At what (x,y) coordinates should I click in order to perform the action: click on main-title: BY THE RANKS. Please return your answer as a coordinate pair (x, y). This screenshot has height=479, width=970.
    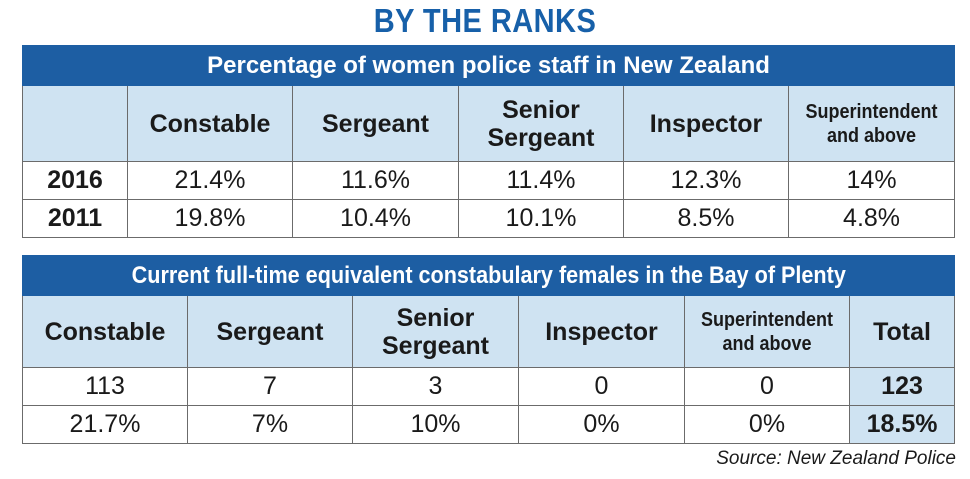
    Looking at the image, I should click on (485, 20).